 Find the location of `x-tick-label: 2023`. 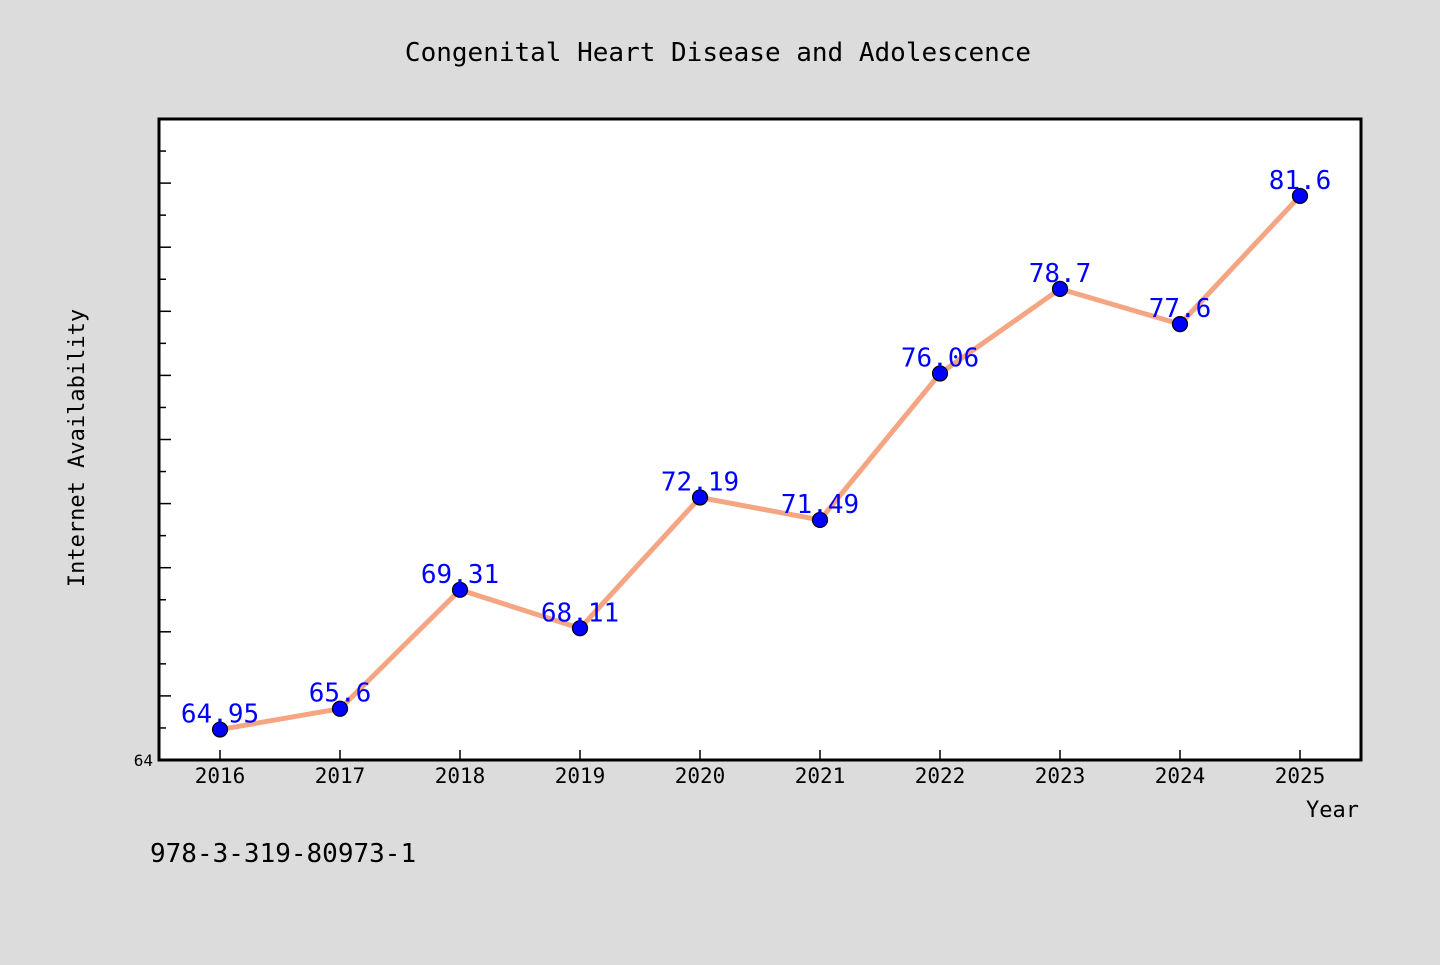

x-tick-label: 2023 is located at coordinates (1060, 776).